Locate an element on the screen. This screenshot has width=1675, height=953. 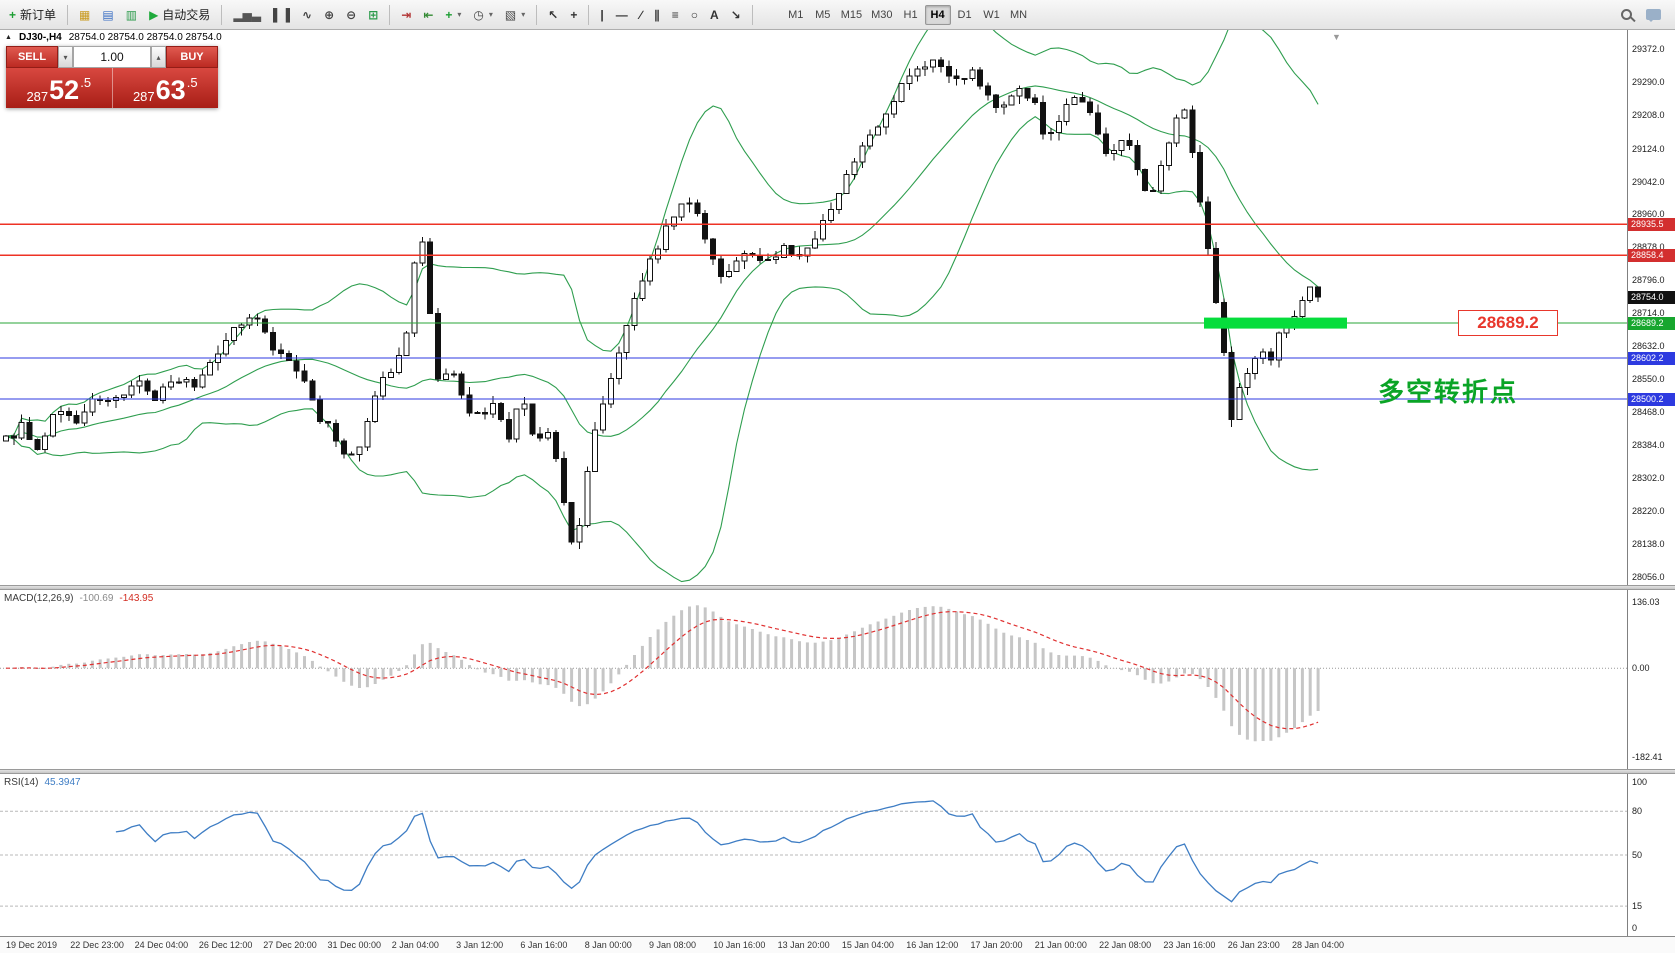
toolbar-right is located at coordinates (1646, 15).